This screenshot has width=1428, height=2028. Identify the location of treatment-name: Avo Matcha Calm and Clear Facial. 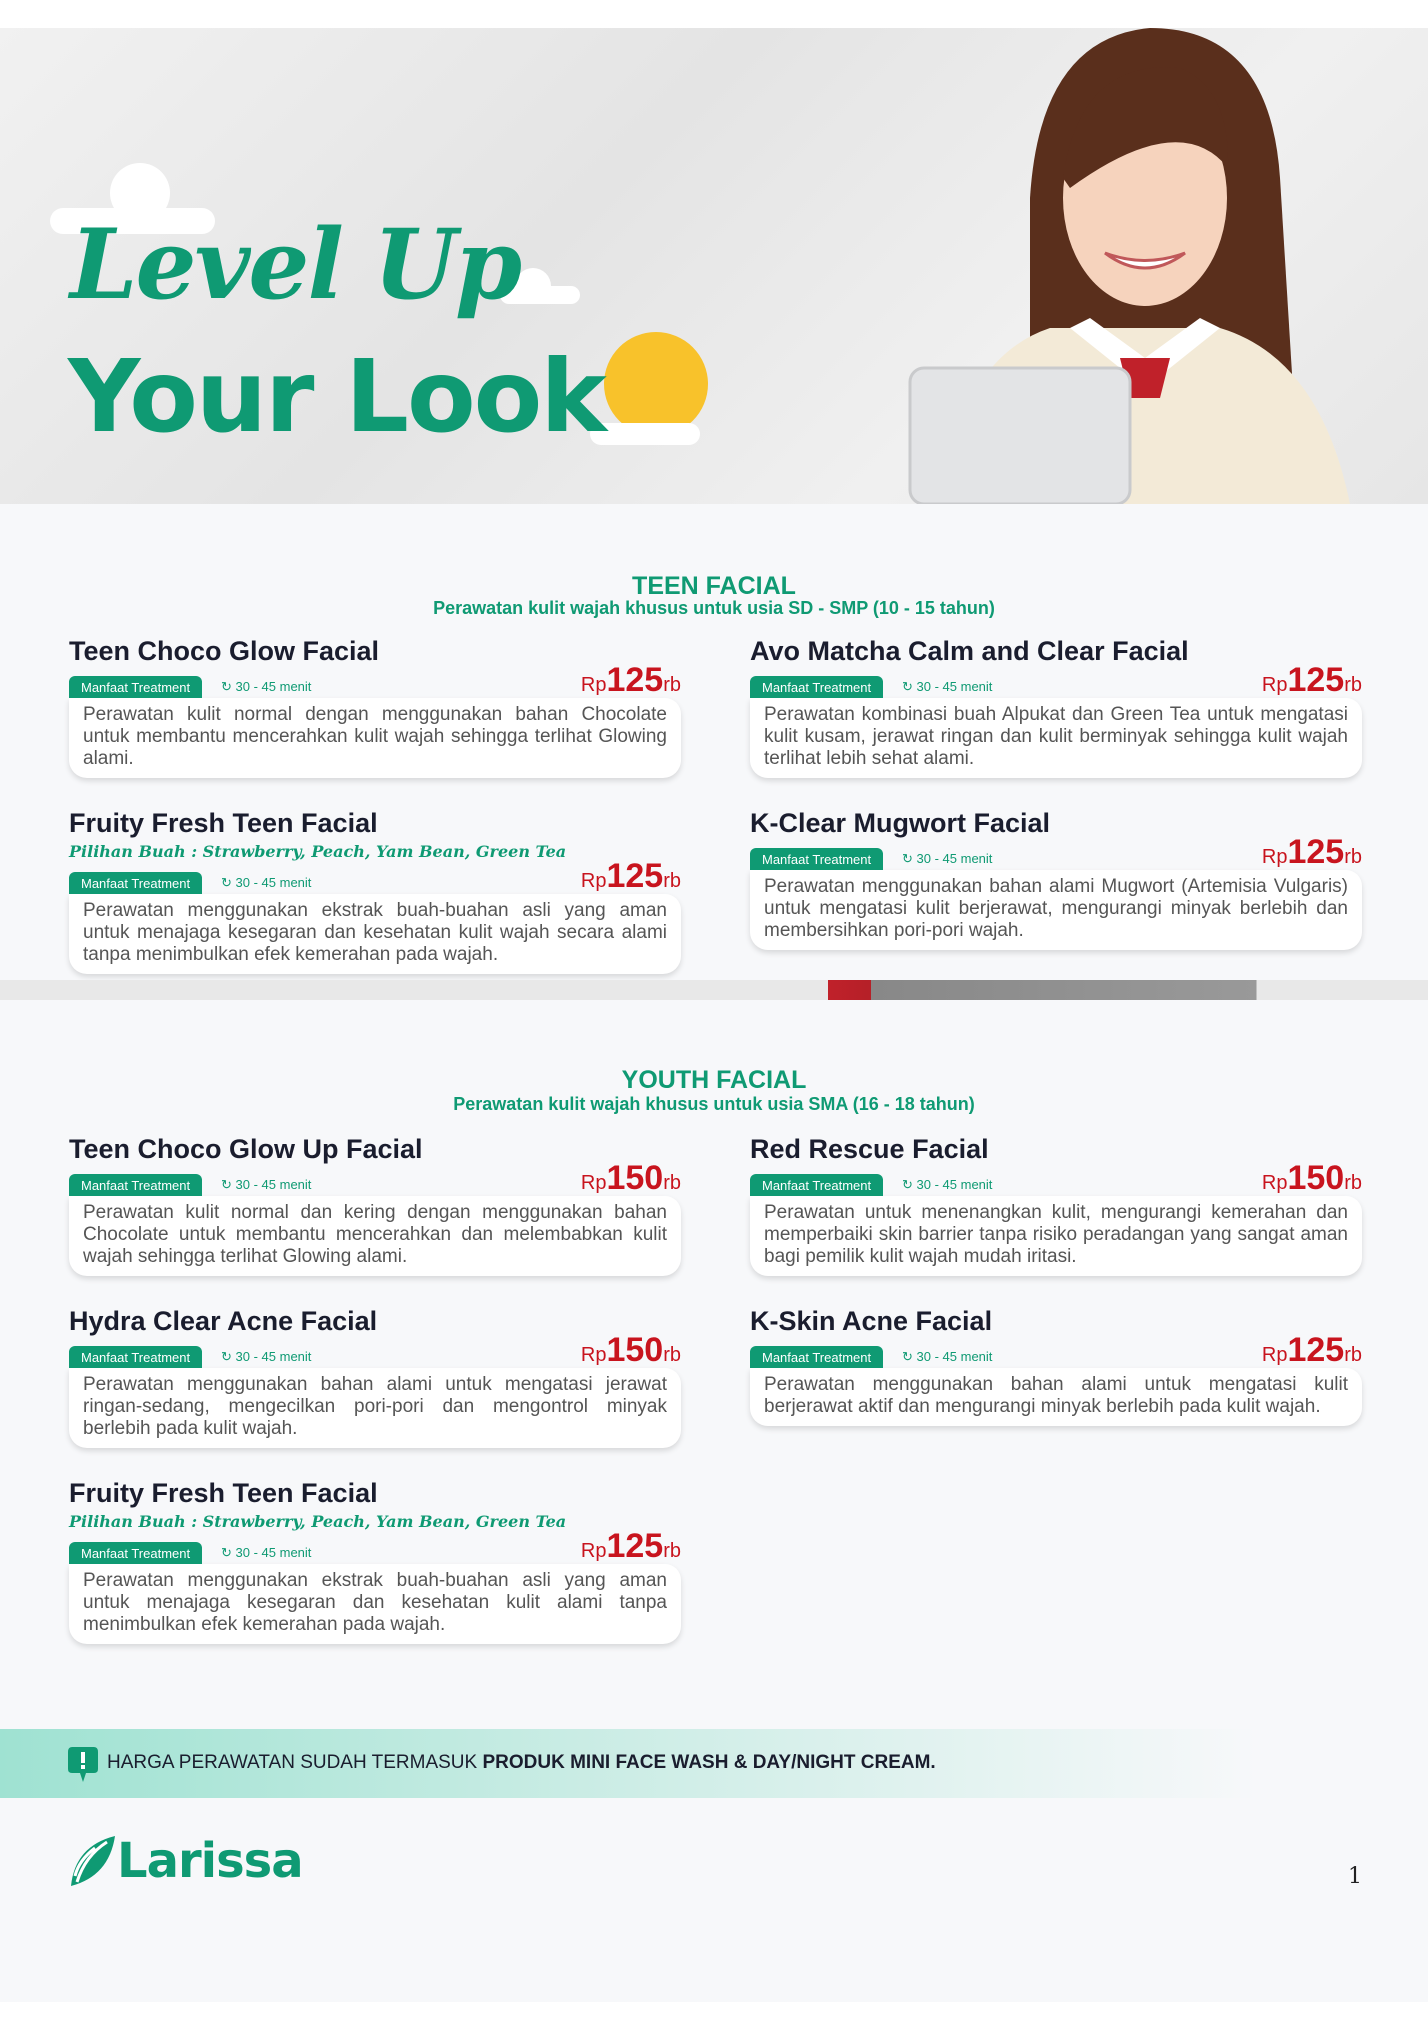
(969, 651).